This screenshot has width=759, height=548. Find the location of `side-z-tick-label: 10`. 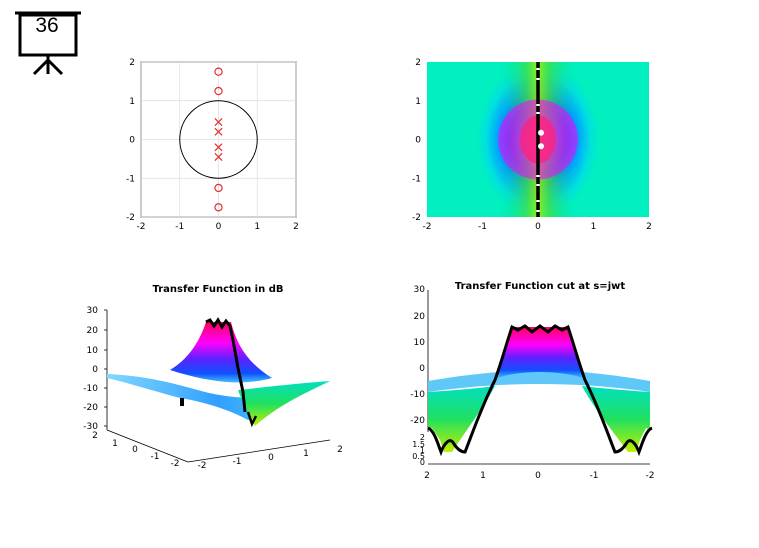

side-z-tick-label: 10 is located at coordinates (420, 343).